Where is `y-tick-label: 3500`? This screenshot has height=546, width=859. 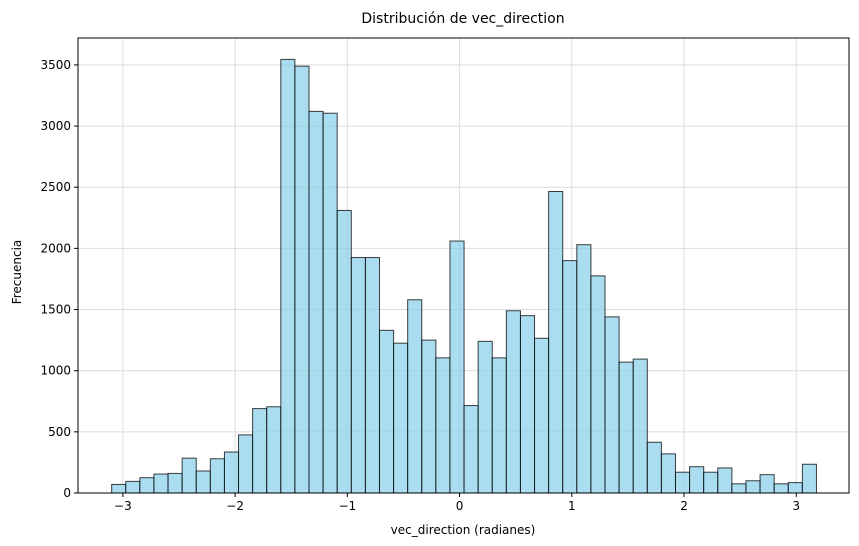
y-tick-label: 3500 is located at coordinates (55, 65).